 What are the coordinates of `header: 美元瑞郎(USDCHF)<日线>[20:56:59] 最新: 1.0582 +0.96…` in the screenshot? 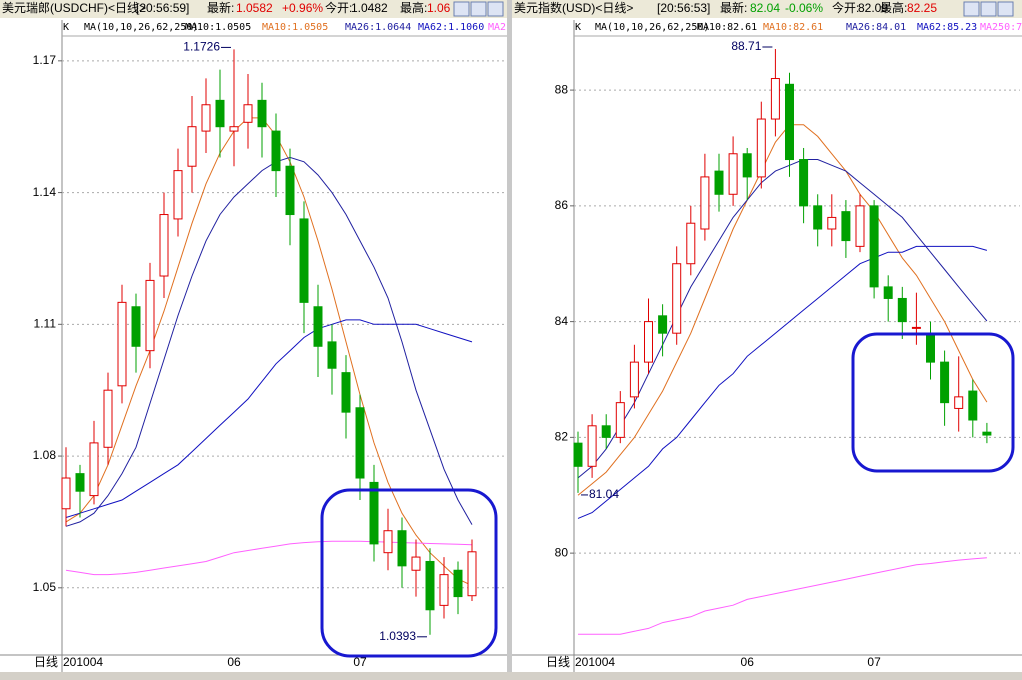 It's located at (226, 7).